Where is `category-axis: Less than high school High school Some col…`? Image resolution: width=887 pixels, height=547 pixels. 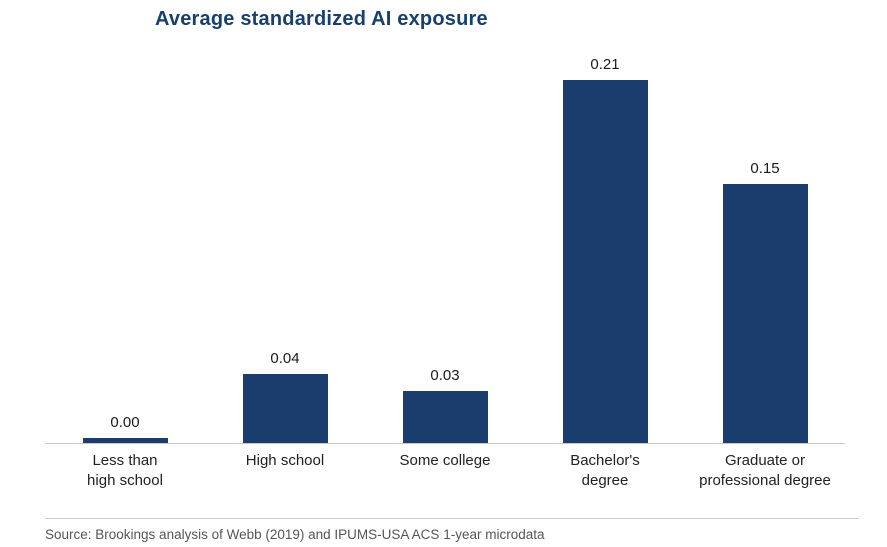 category-axis: Less than high school High school Some col… is located at coordinates (445, 471).